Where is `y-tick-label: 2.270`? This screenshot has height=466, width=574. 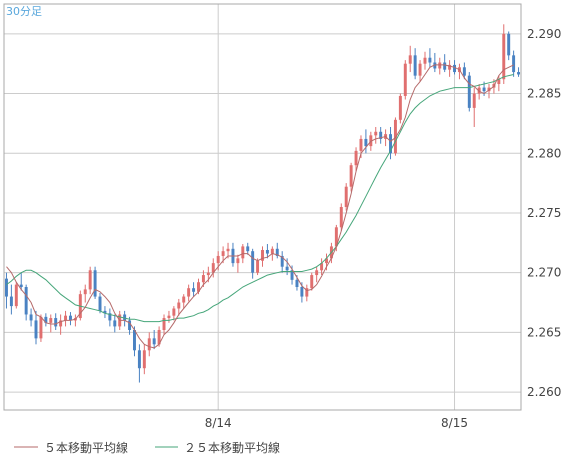 y-tick-label: 2.270 is located at coordinates (544, 273).